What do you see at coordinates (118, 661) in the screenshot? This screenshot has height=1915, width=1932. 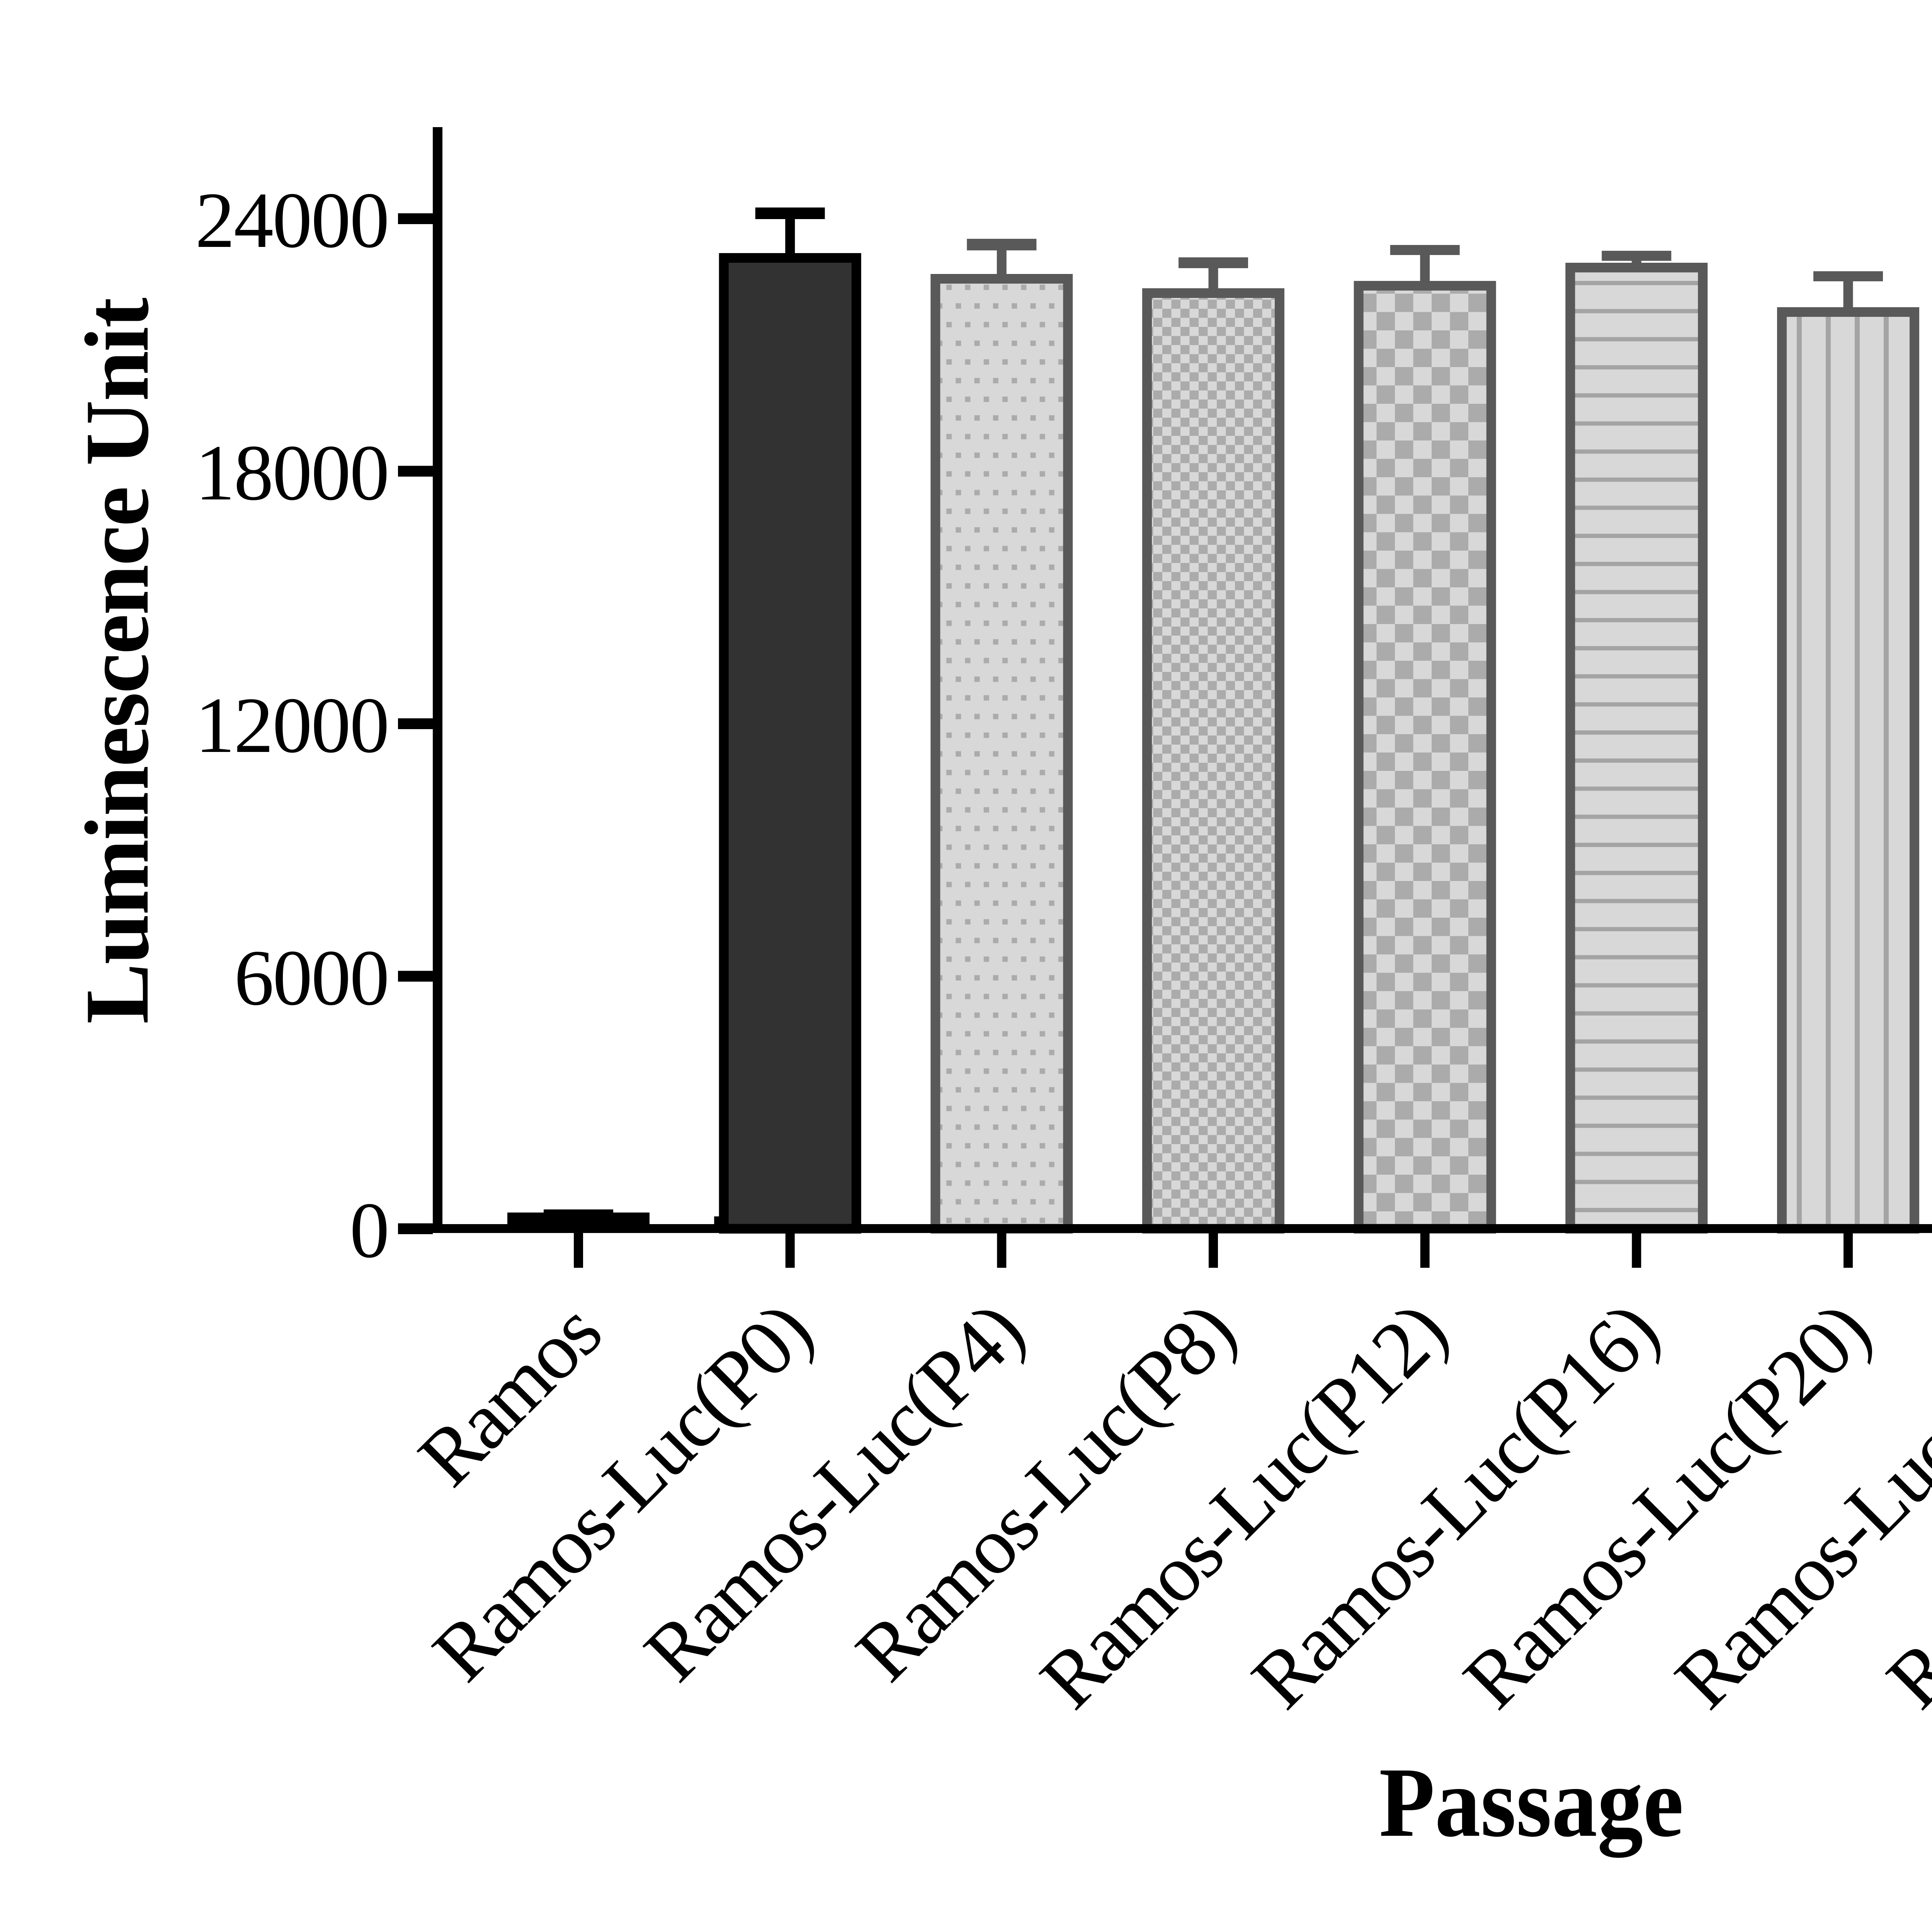 I see `svg-text: Luminescence Unit` at bounding box center [118, 661].